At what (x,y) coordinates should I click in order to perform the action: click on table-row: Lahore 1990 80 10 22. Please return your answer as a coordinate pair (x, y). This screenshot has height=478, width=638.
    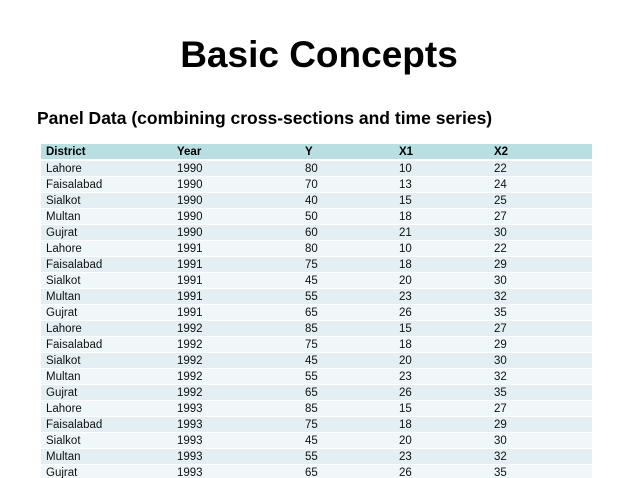
    Looking at the image, I should click on (316, 169).